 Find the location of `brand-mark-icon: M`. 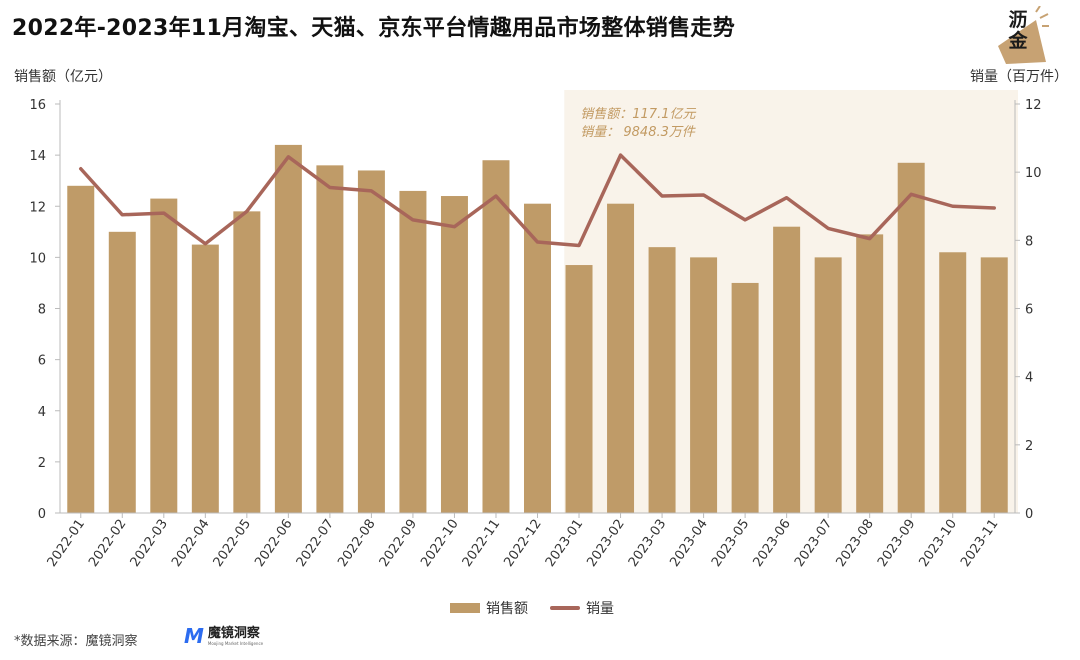

brand-mark-icon: M is located at coordinates (194, 636).